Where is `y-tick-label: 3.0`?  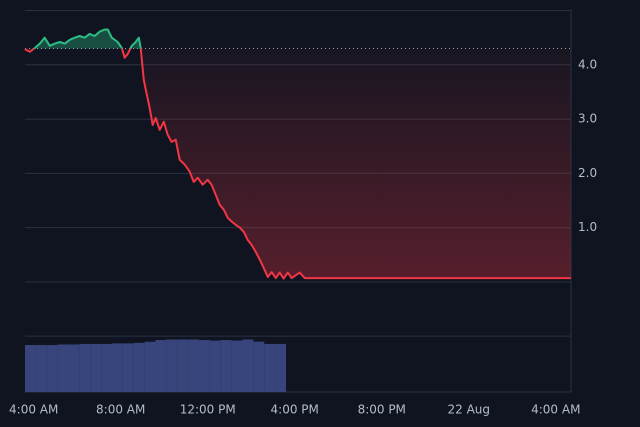 y-tick-label: 3.0 is located at coordinates (587, 119).